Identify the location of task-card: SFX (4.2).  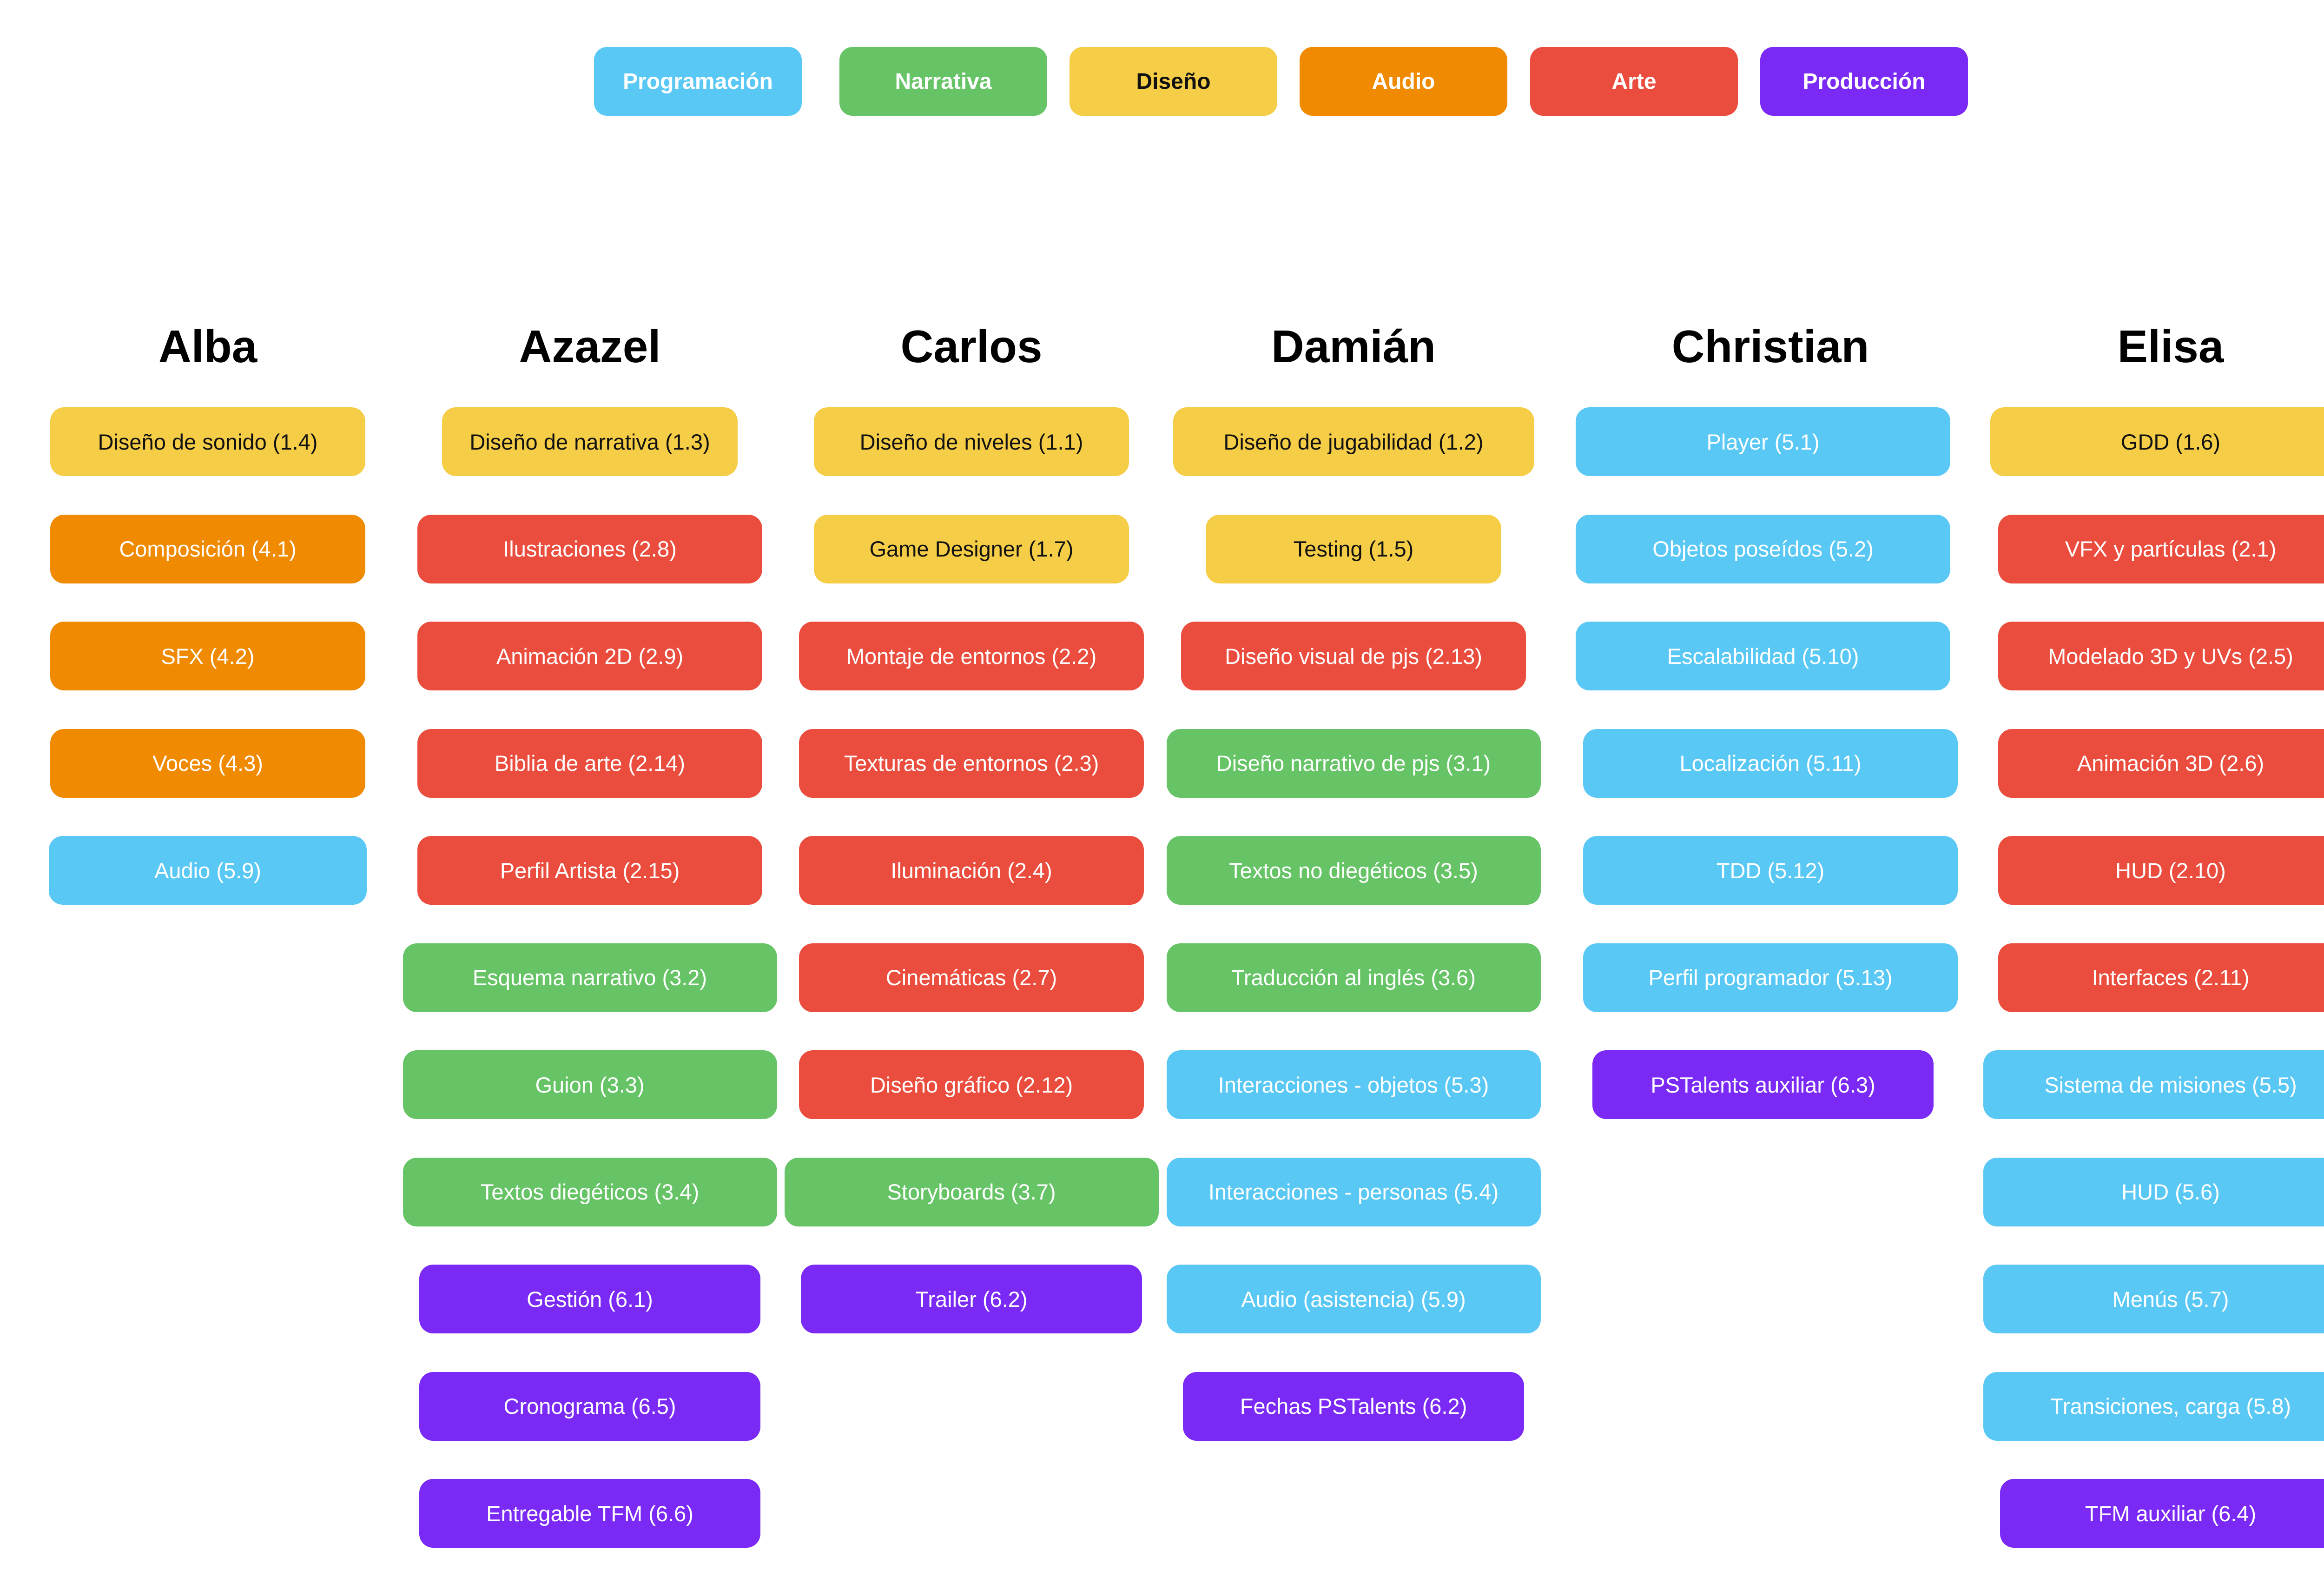
(207, 656).